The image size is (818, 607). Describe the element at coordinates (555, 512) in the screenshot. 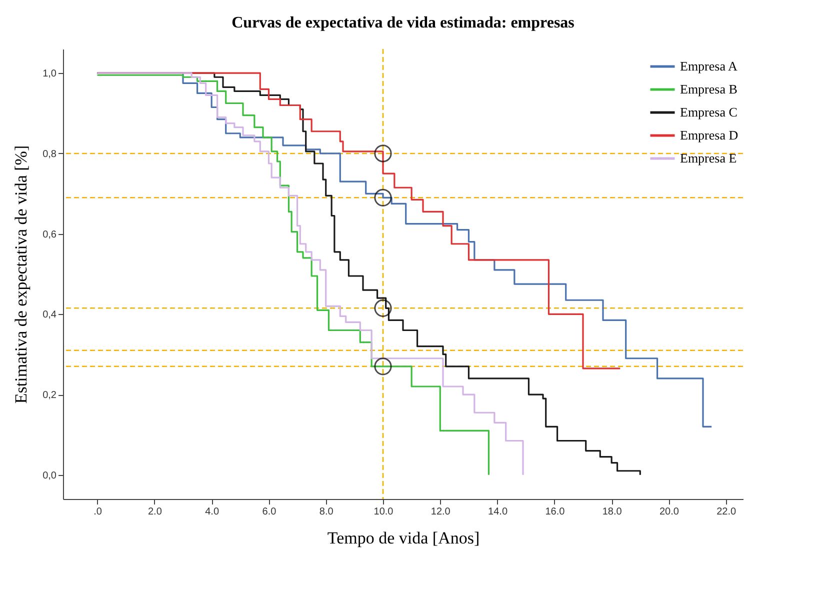

I see `x-tick-label: 16.0` at that location.